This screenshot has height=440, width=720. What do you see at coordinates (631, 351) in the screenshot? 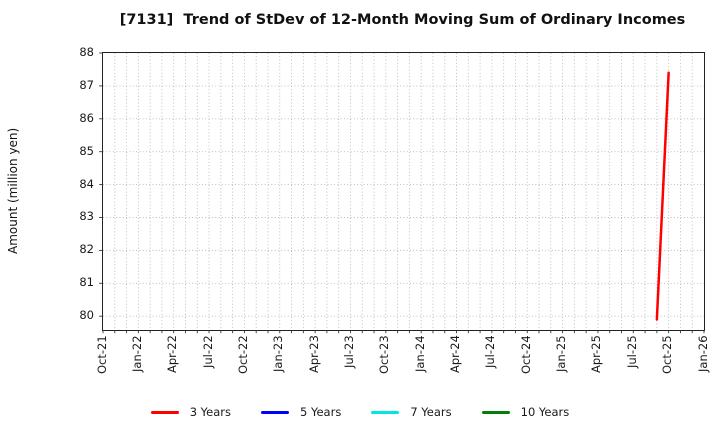
I see `x-tick-label: Jul-25` at bounding box center [631, 351].